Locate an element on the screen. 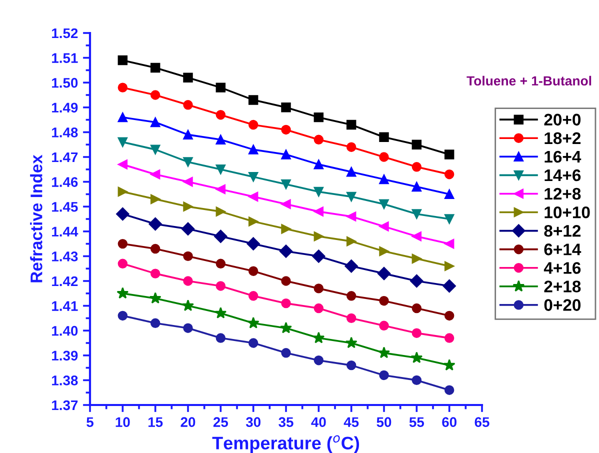  y-tick-label: 1.50 is located at coordinates (65, 83).